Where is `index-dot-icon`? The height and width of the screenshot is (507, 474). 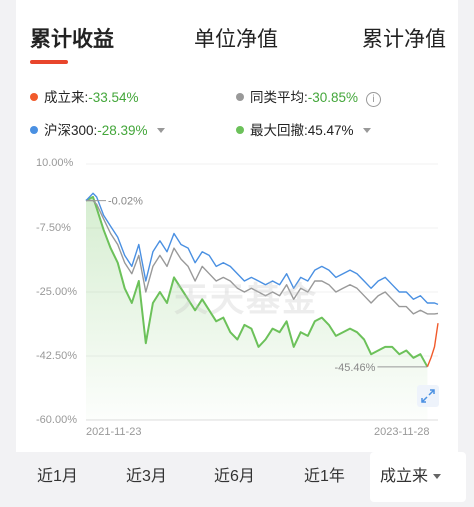 index-dot-icon is located at coordinates (34, 130).